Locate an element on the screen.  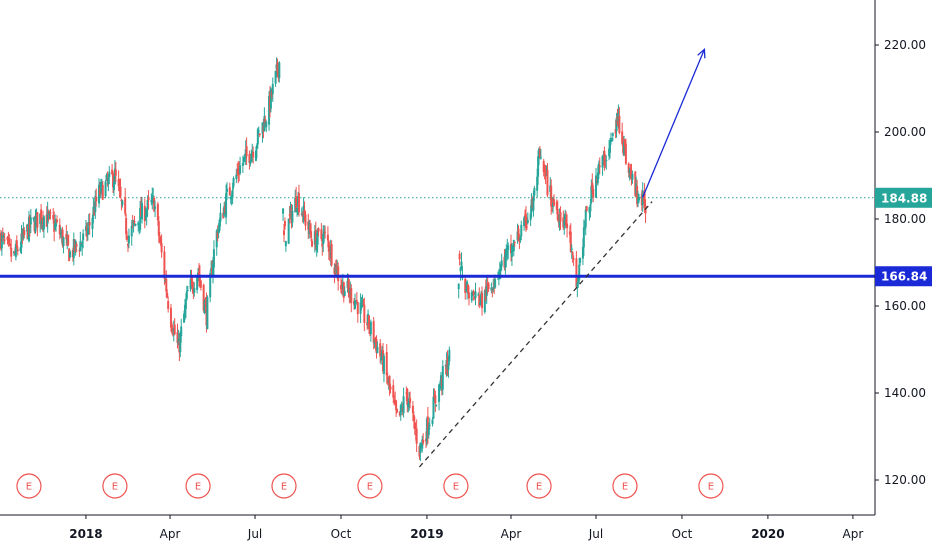
price-tick-label: 220.00 is located at coordinates (905, 45).